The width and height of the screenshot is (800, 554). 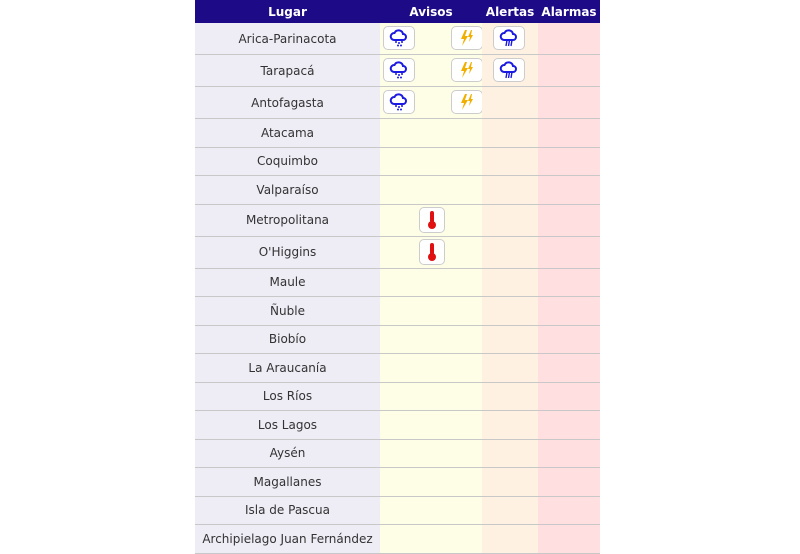 I want to click on table-row: Aysén, so click(x=397, y=453).